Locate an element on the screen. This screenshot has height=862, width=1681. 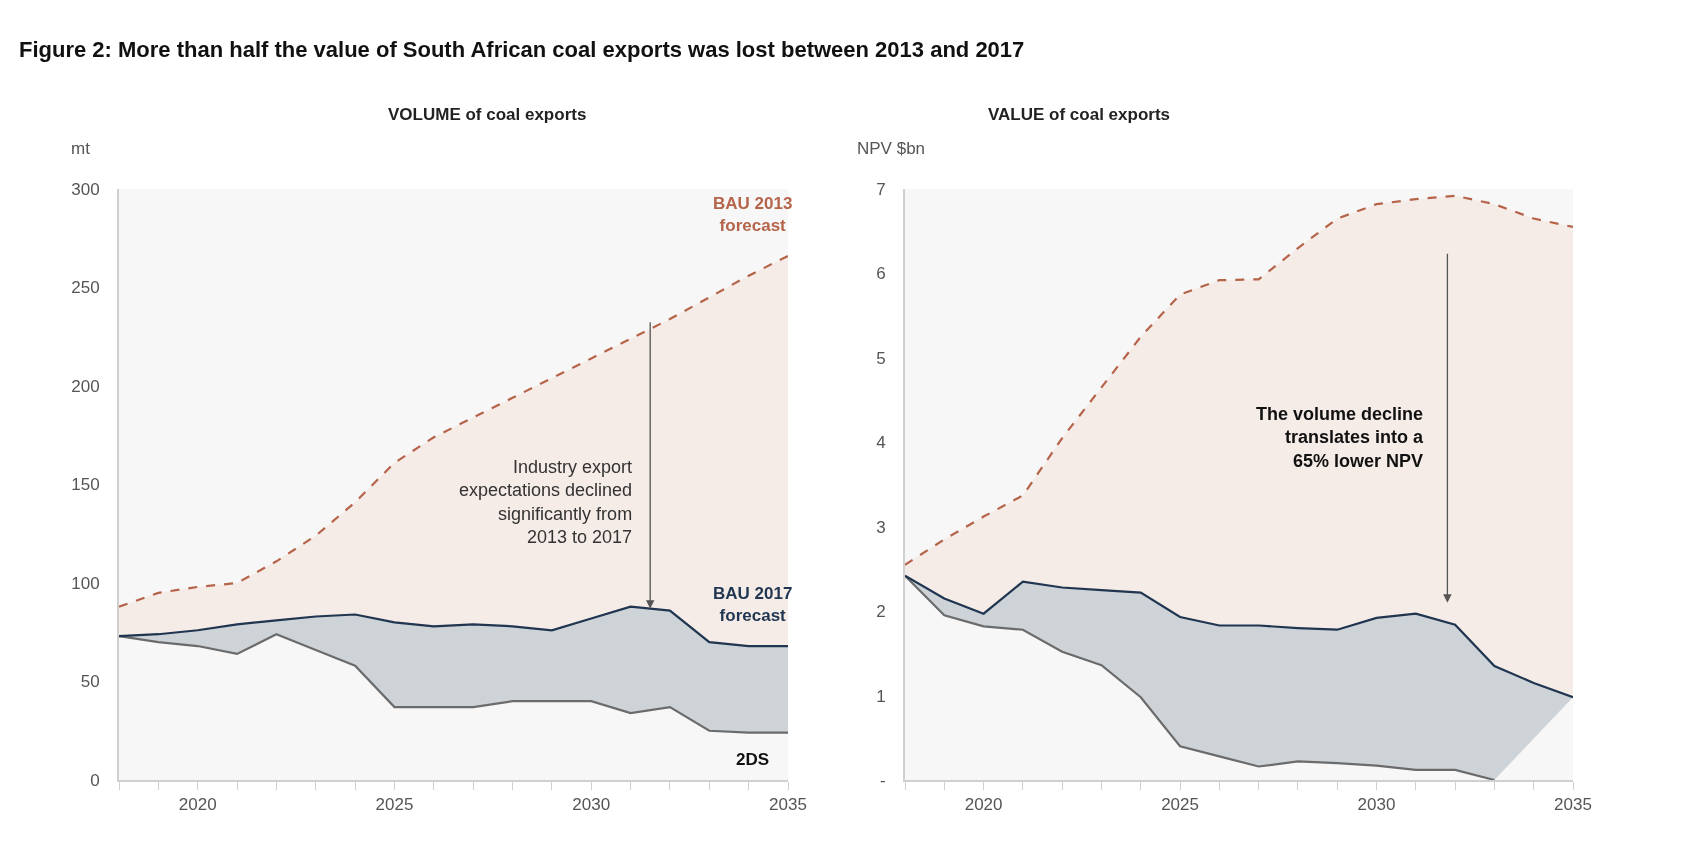
y-axis-title: NPV $bn is located at coordinates (891, 148).